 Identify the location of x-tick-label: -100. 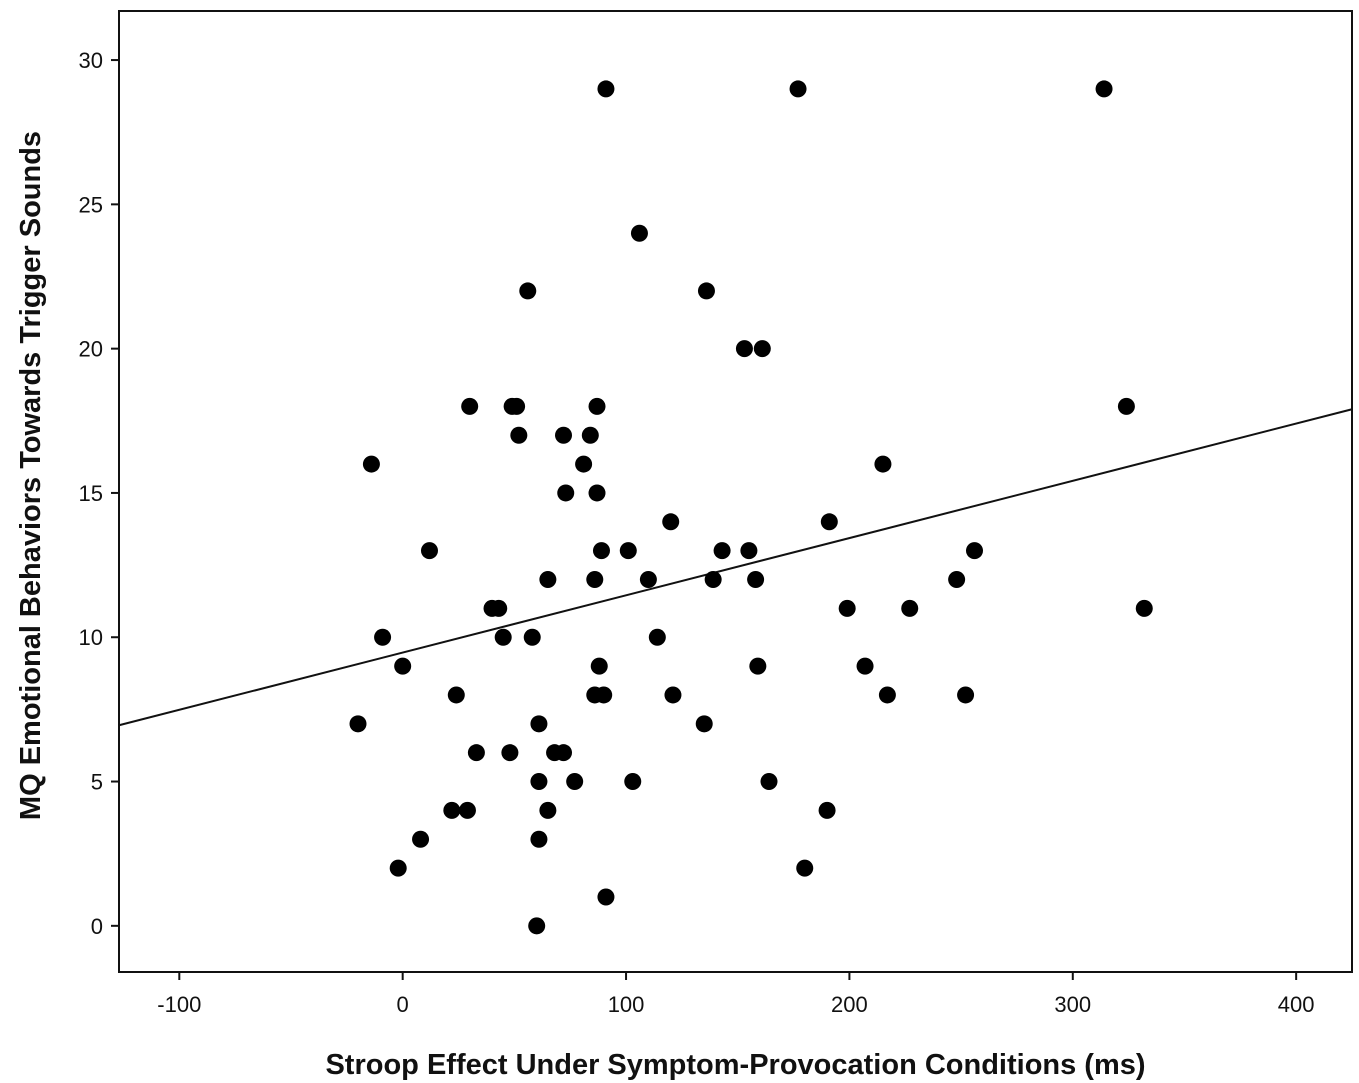
(179, 1004).